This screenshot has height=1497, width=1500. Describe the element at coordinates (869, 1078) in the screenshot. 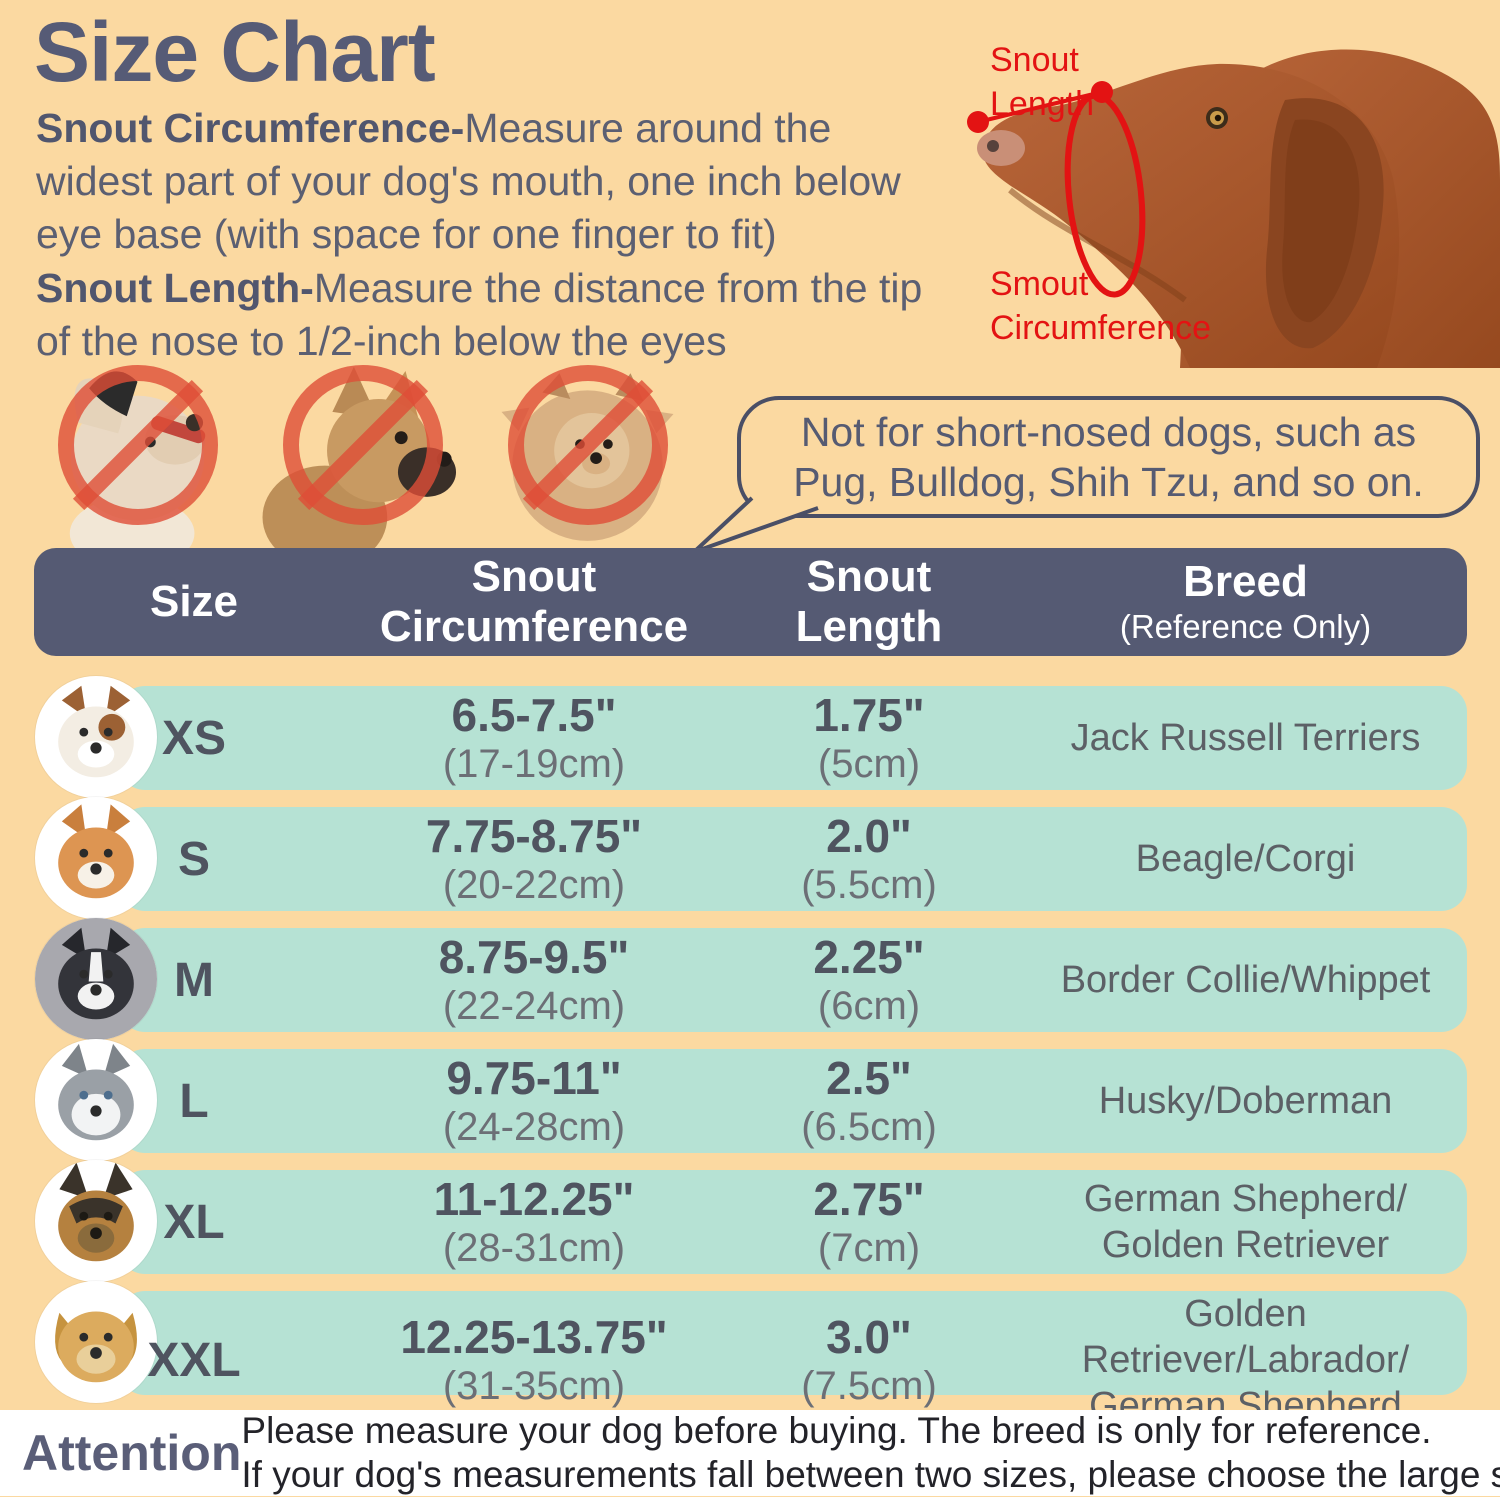

I see `length-inches: 2.5"` at that location.